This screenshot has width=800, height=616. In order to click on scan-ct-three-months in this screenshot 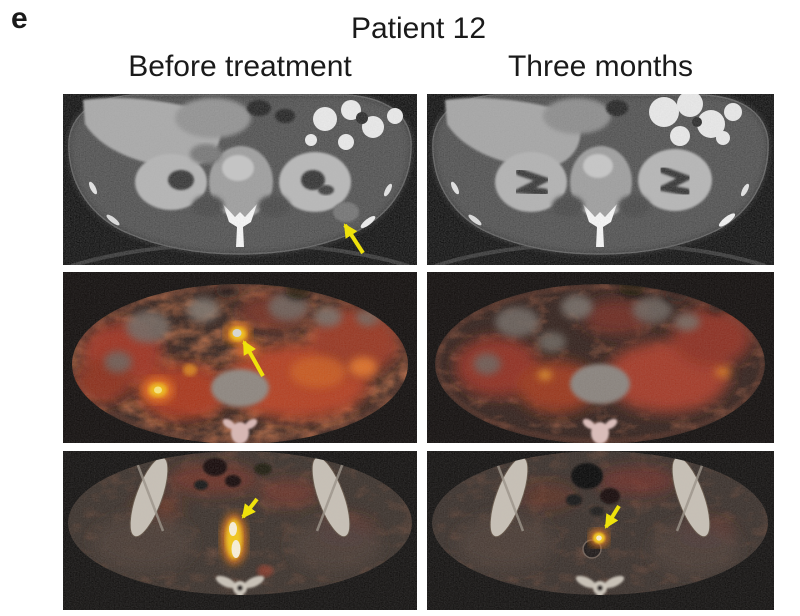, I will do `click(600, 179)`.